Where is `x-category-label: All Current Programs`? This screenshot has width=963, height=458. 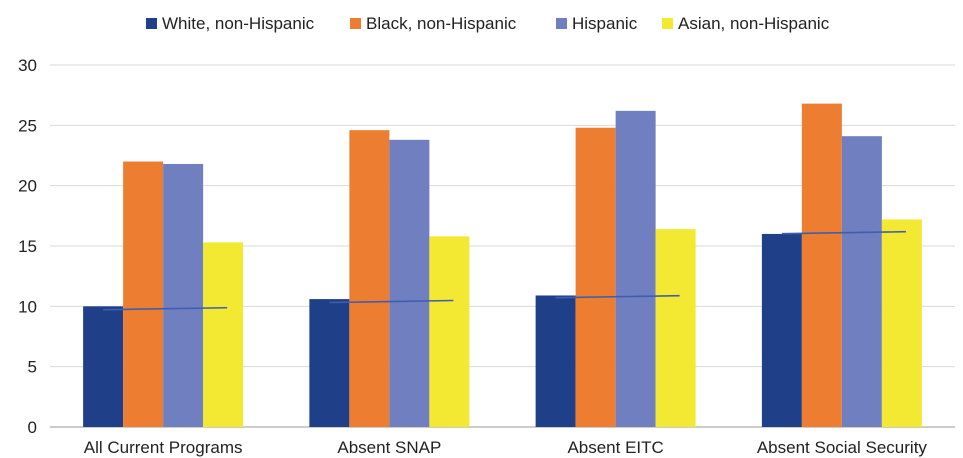
x-category-label: All Current Programs is located at coordinates (163, 447).